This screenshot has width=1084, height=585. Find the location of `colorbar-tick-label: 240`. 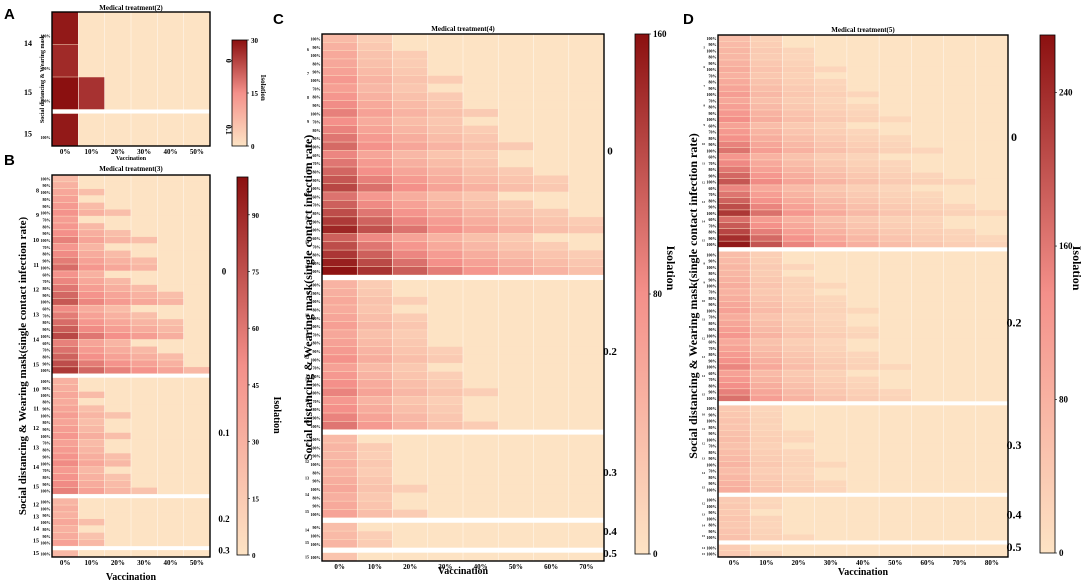

colorbar-tick-label: 240 is located at coordinates (1066, 93).